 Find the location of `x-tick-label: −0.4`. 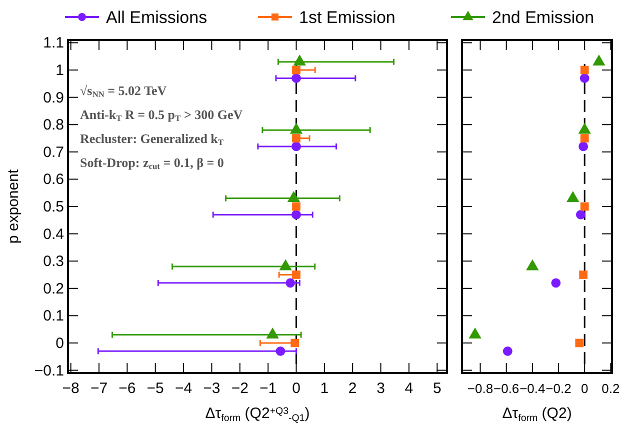

x-tick-label: −0.4 is located at coordinates (533, 388).